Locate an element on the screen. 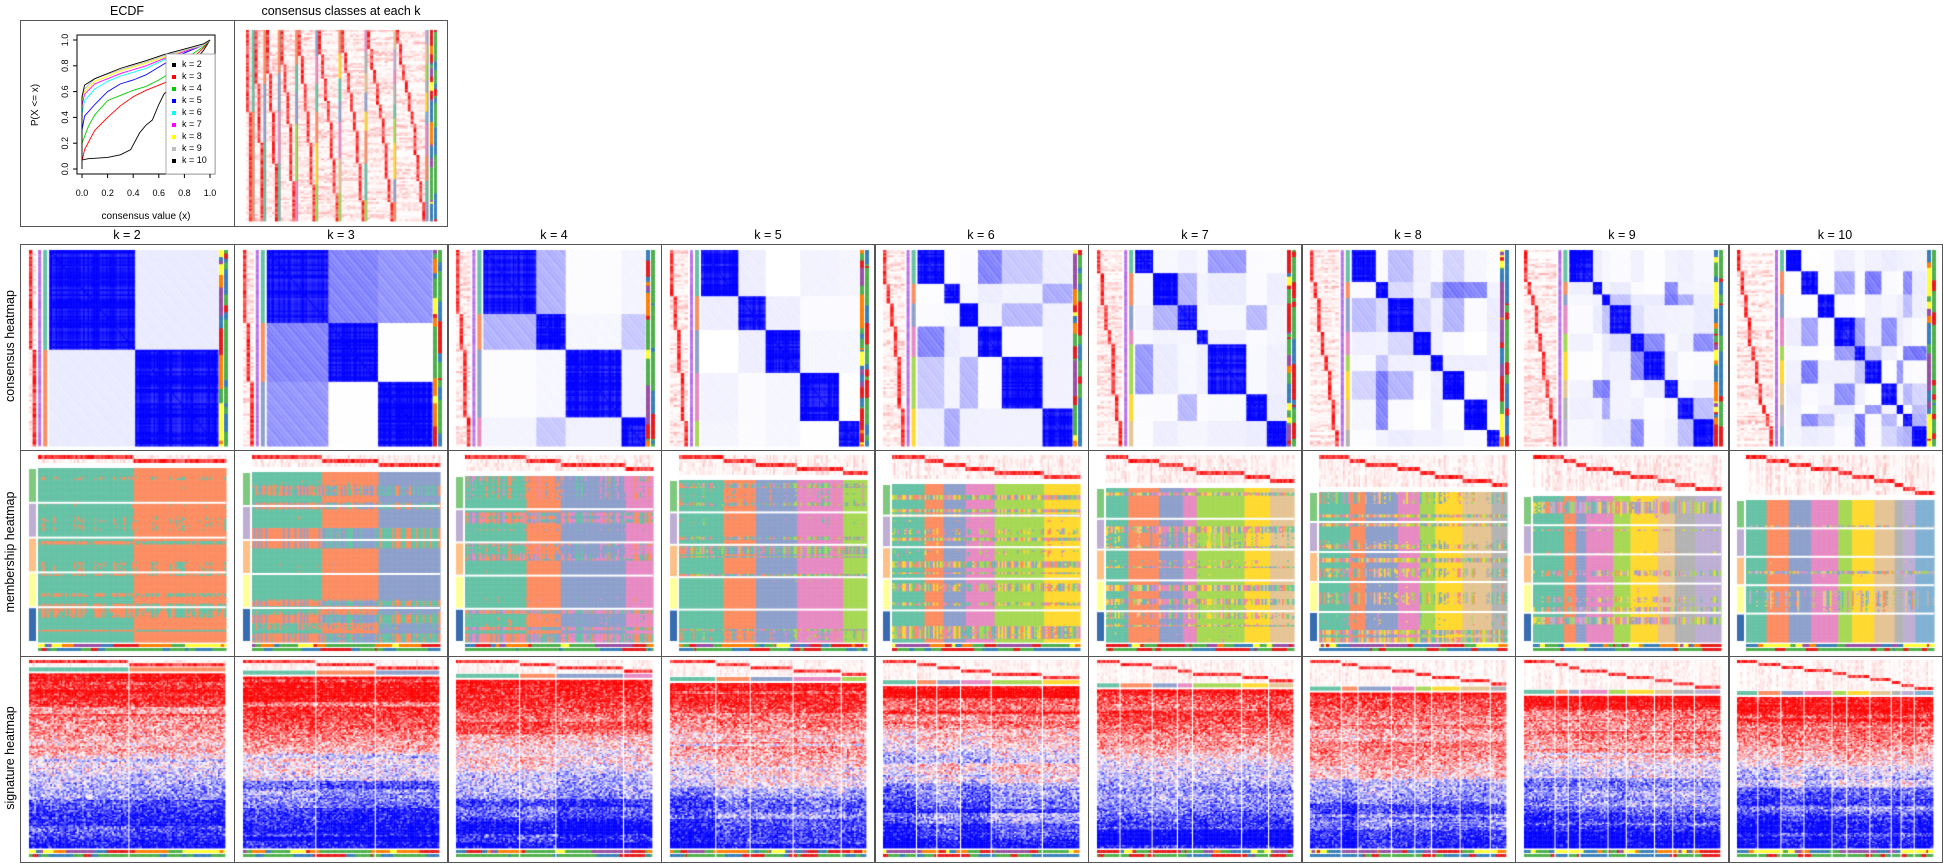 This screenshot has width=1944, height=864. y-tick-label: 0.4 is located at coordinates (65, 117).